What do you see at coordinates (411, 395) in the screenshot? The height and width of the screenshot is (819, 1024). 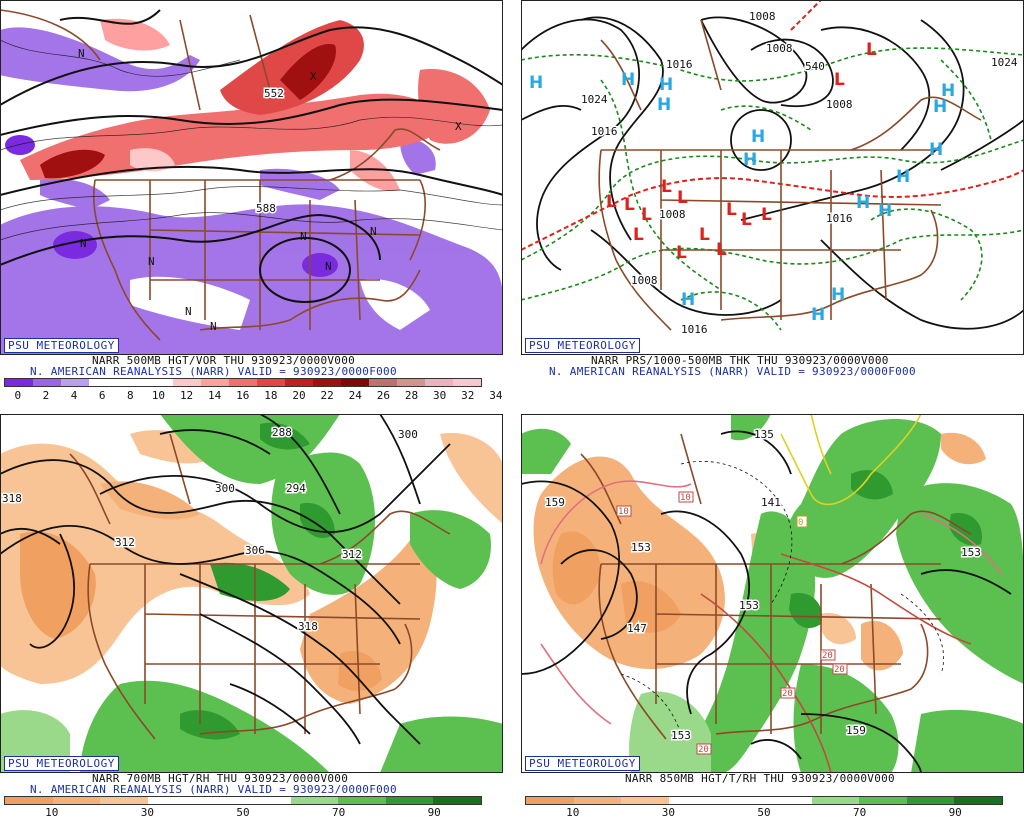 I see `colorbar-tick-label: 28` at bounding box center [411, 395].